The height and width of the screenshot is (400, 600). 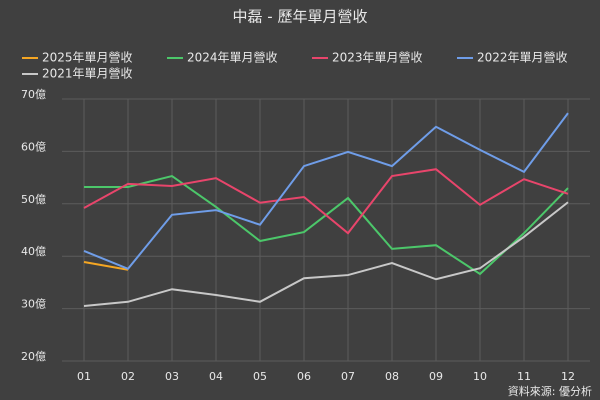 I want to click on source-note: 資料來源: 優分析, so click(x=550, y=391).